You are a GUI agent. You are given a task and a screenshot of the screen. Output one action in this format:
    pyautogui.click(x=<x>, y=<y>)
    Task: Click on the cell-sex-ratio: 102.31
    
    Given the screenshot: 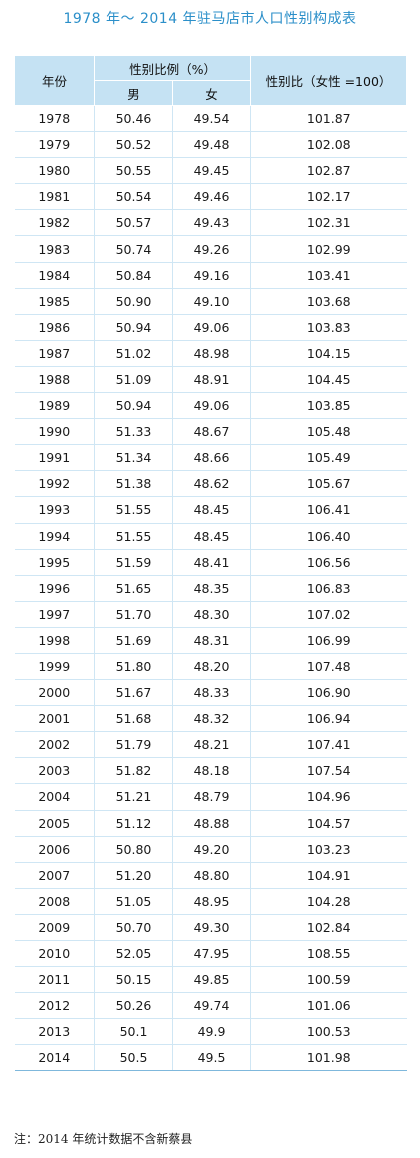 What is the action you would take?
    pyautogui.click(x=328, y=223)
    